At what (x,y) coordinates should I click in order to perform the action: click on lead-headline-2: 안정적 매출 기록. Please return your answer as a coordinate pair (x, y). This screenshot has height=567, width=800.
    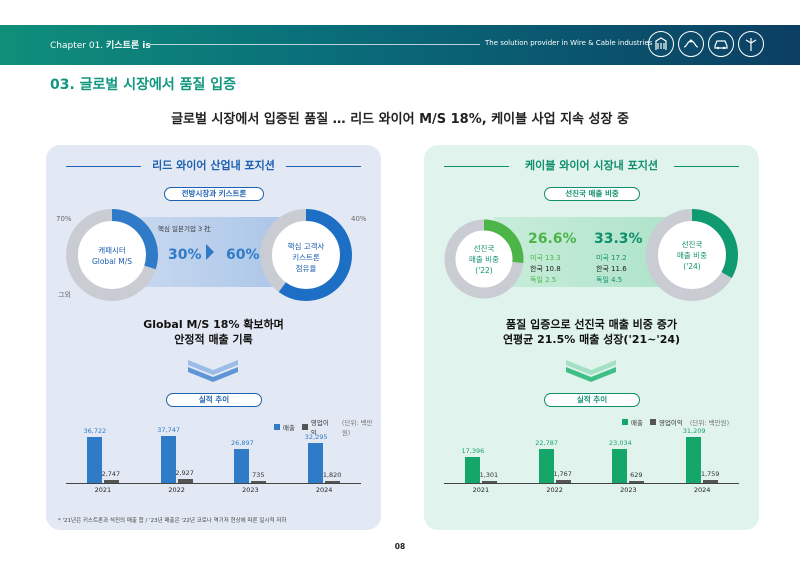
    Looking at the image, I should click on (213, 339).